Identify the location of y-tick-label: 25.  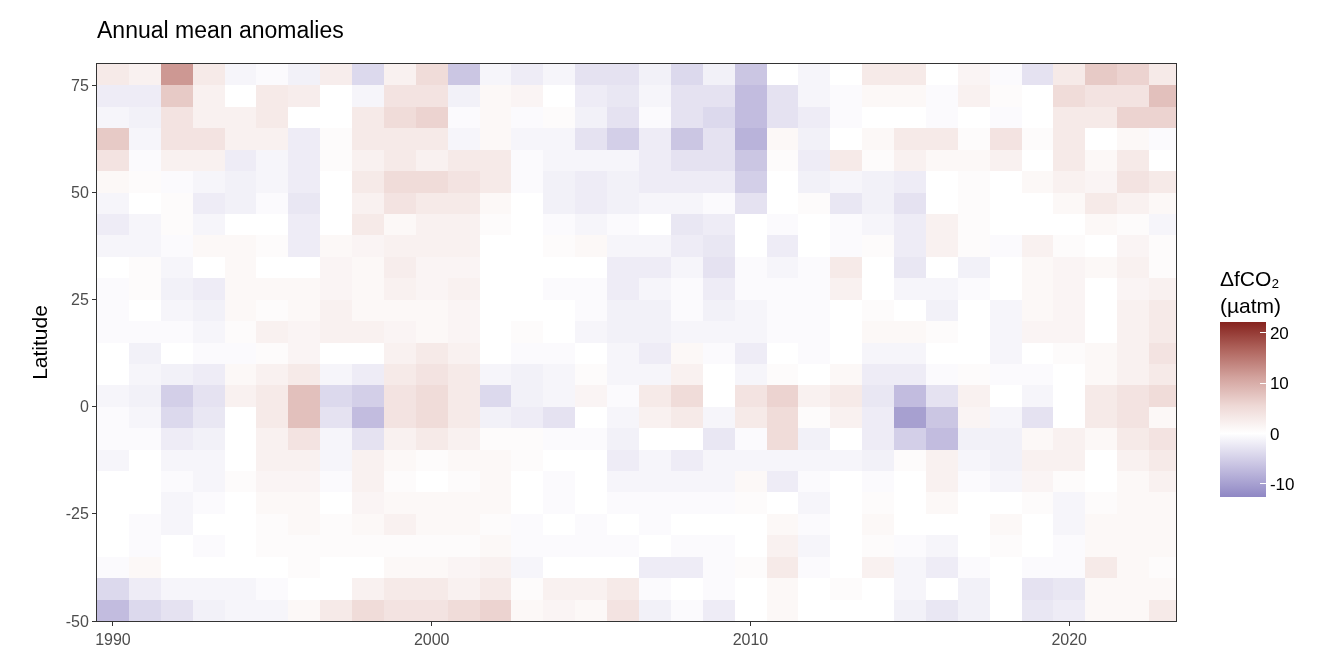
(80, 300).